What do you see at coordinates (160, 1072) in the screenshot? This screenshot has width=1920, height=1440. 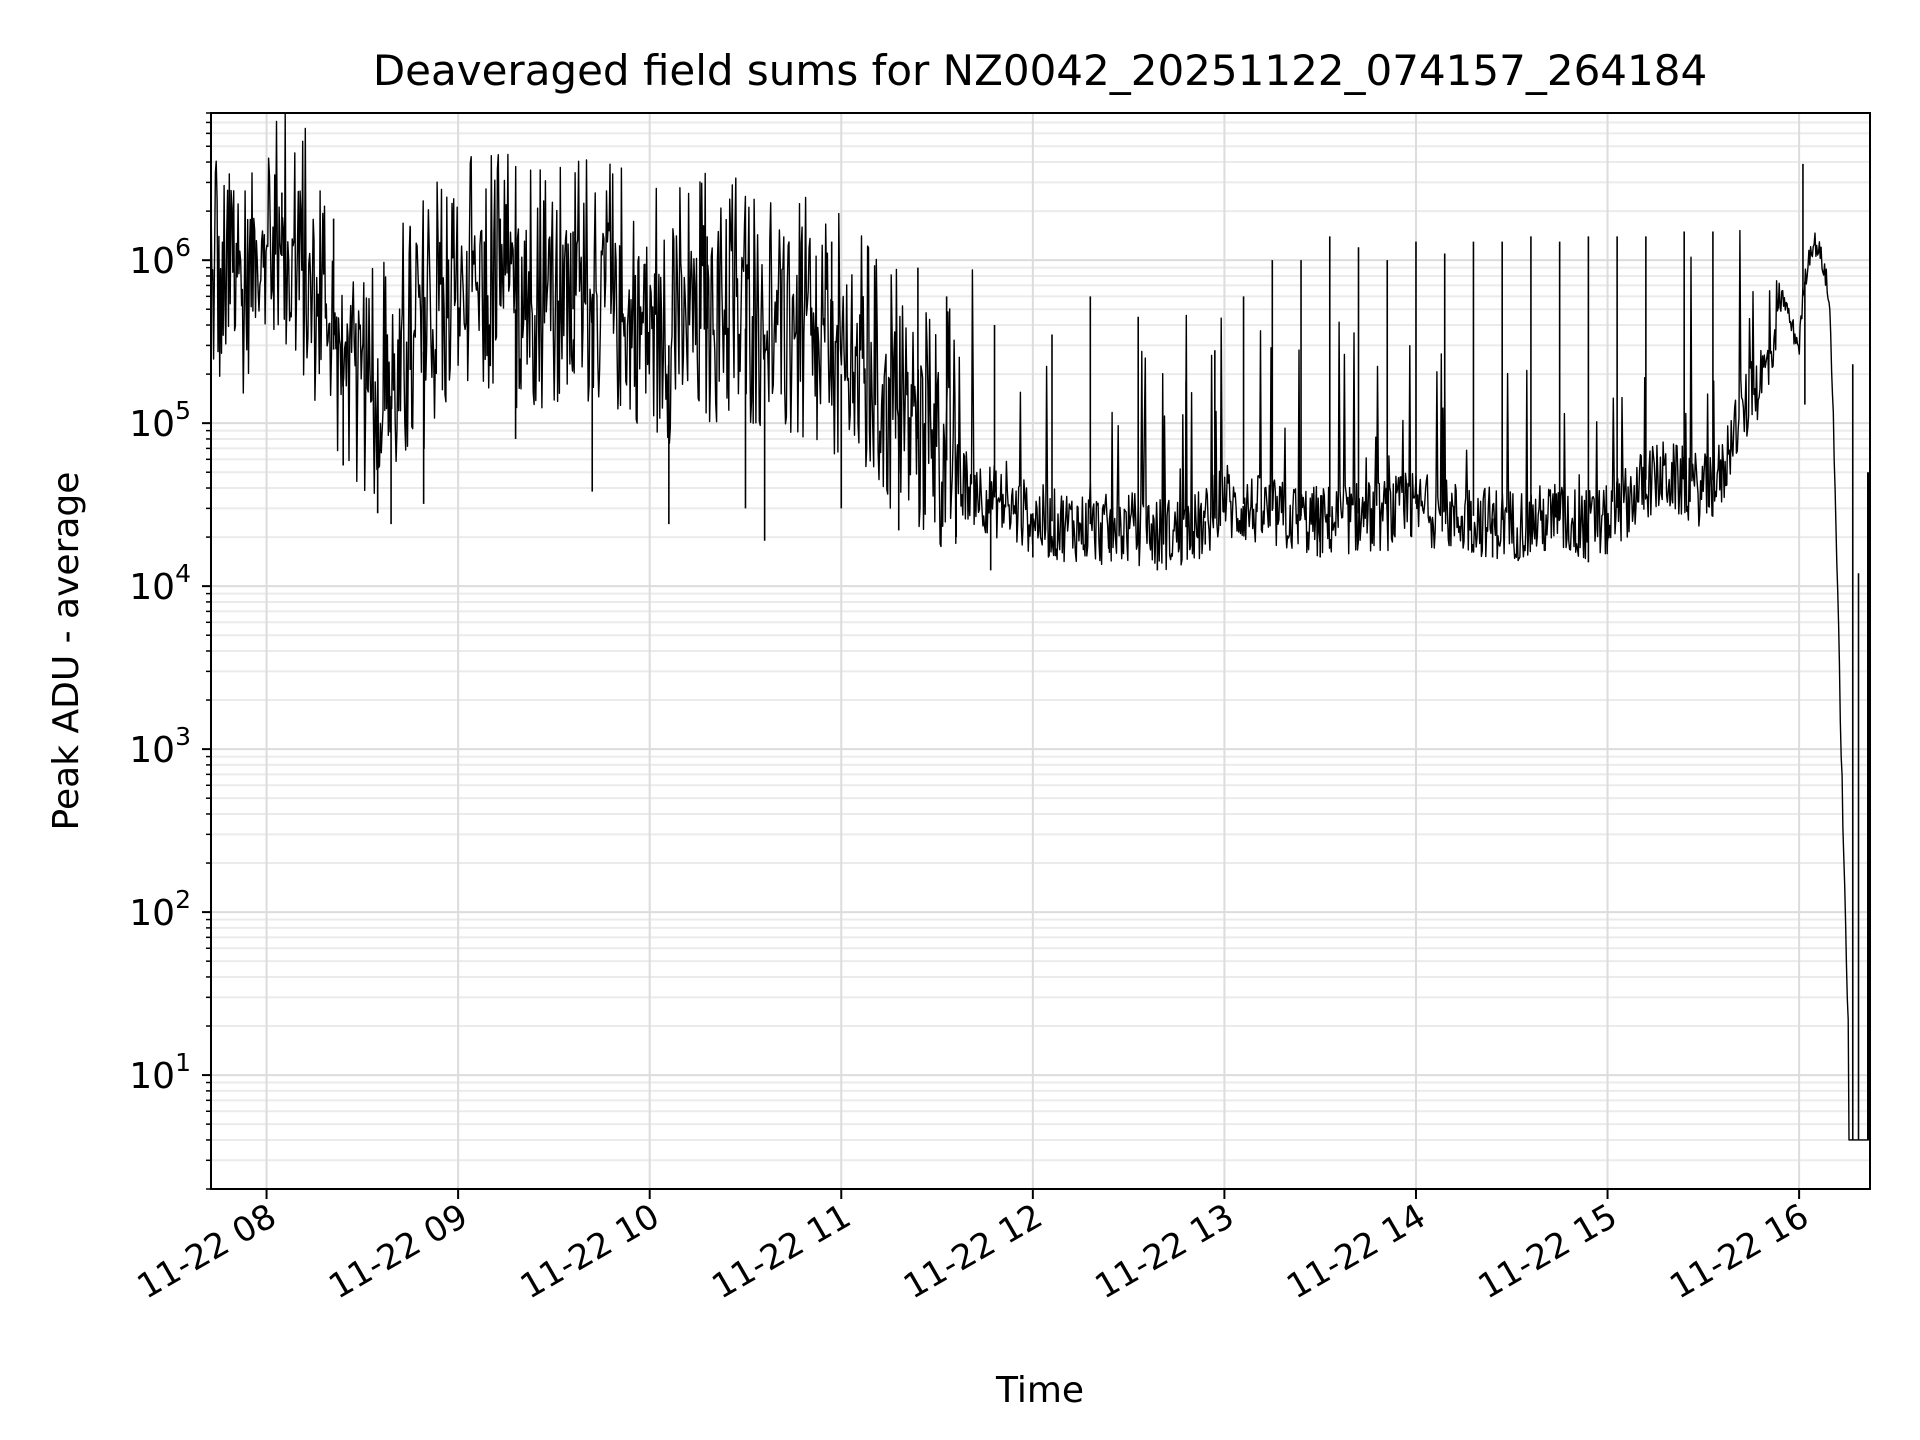 I see `y-tick-label: 10¹` at bounding box center [160, 1072].